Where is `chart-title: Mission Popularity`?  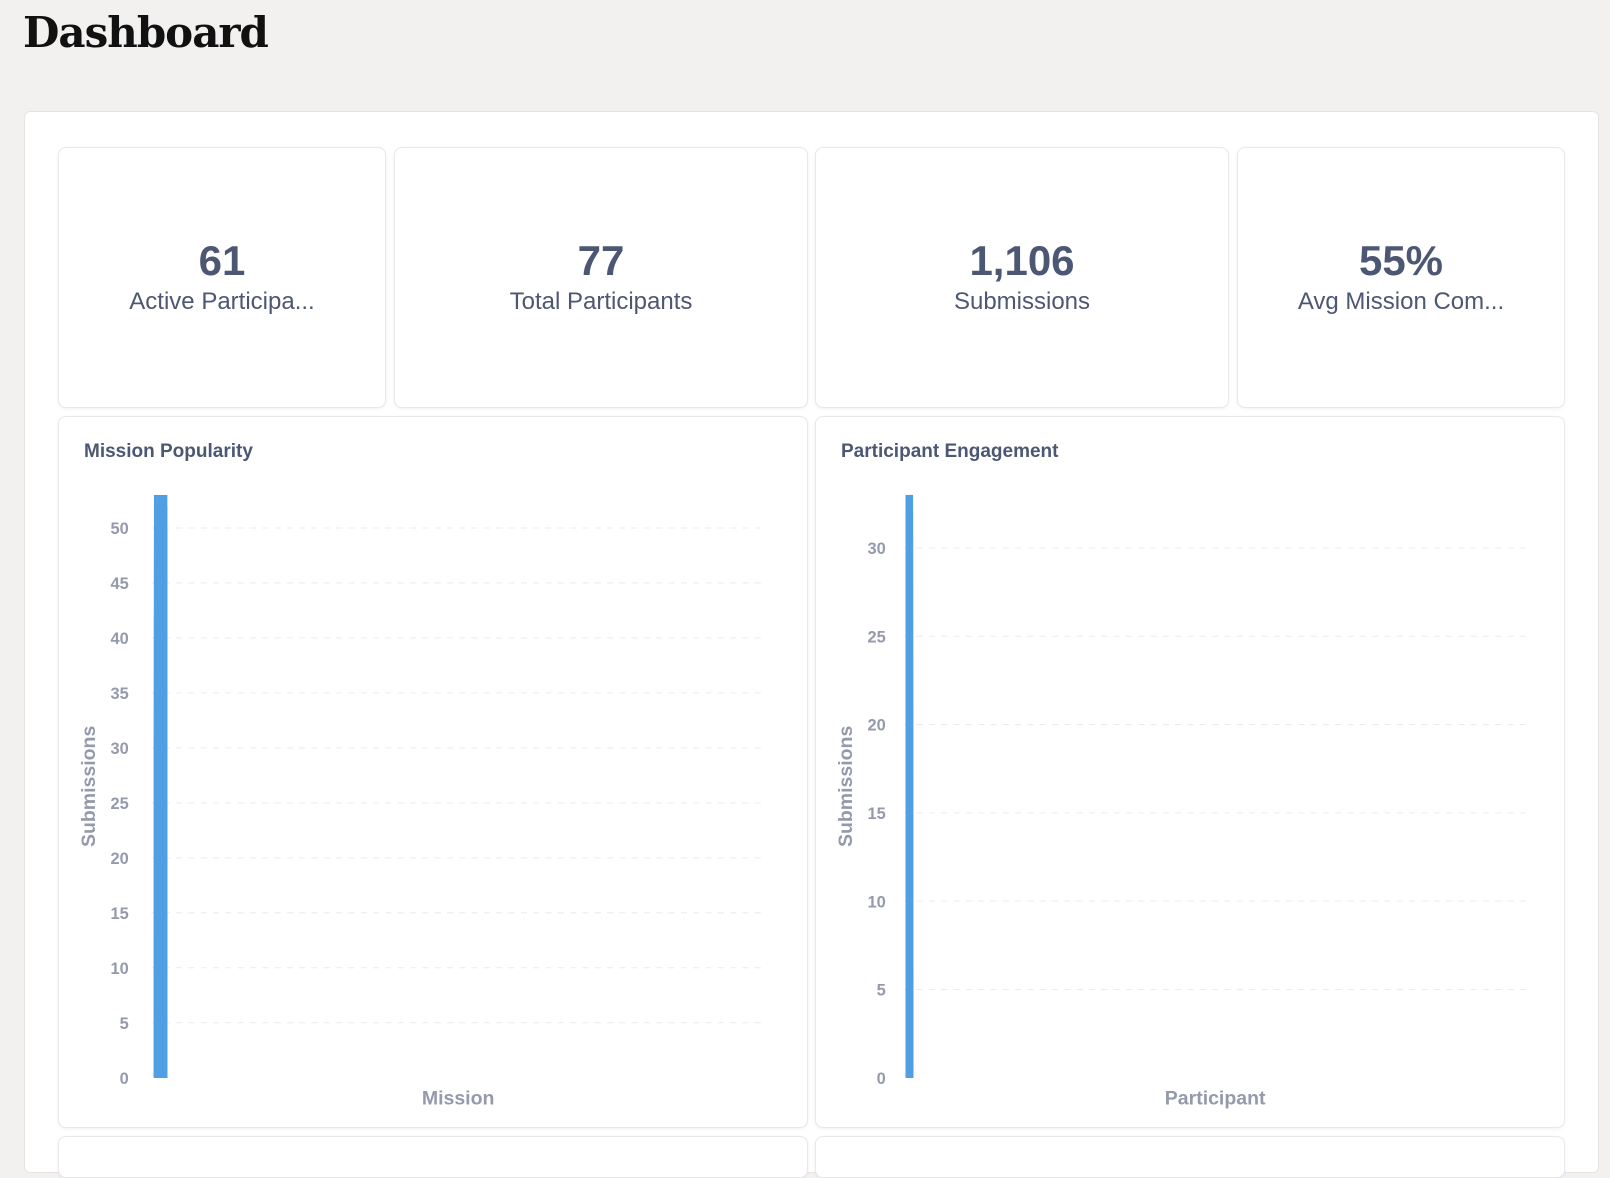
chart-title: Mission Popularity is located at coordinates (168, 451).